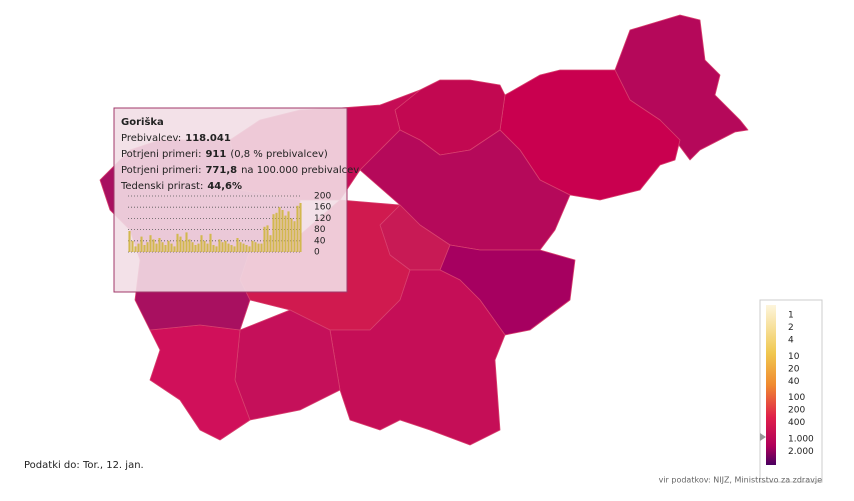  What do you see at coordinates (796, 398) in the screenshot?
I see `legend-label: 100` at bounding box center [796, 398].